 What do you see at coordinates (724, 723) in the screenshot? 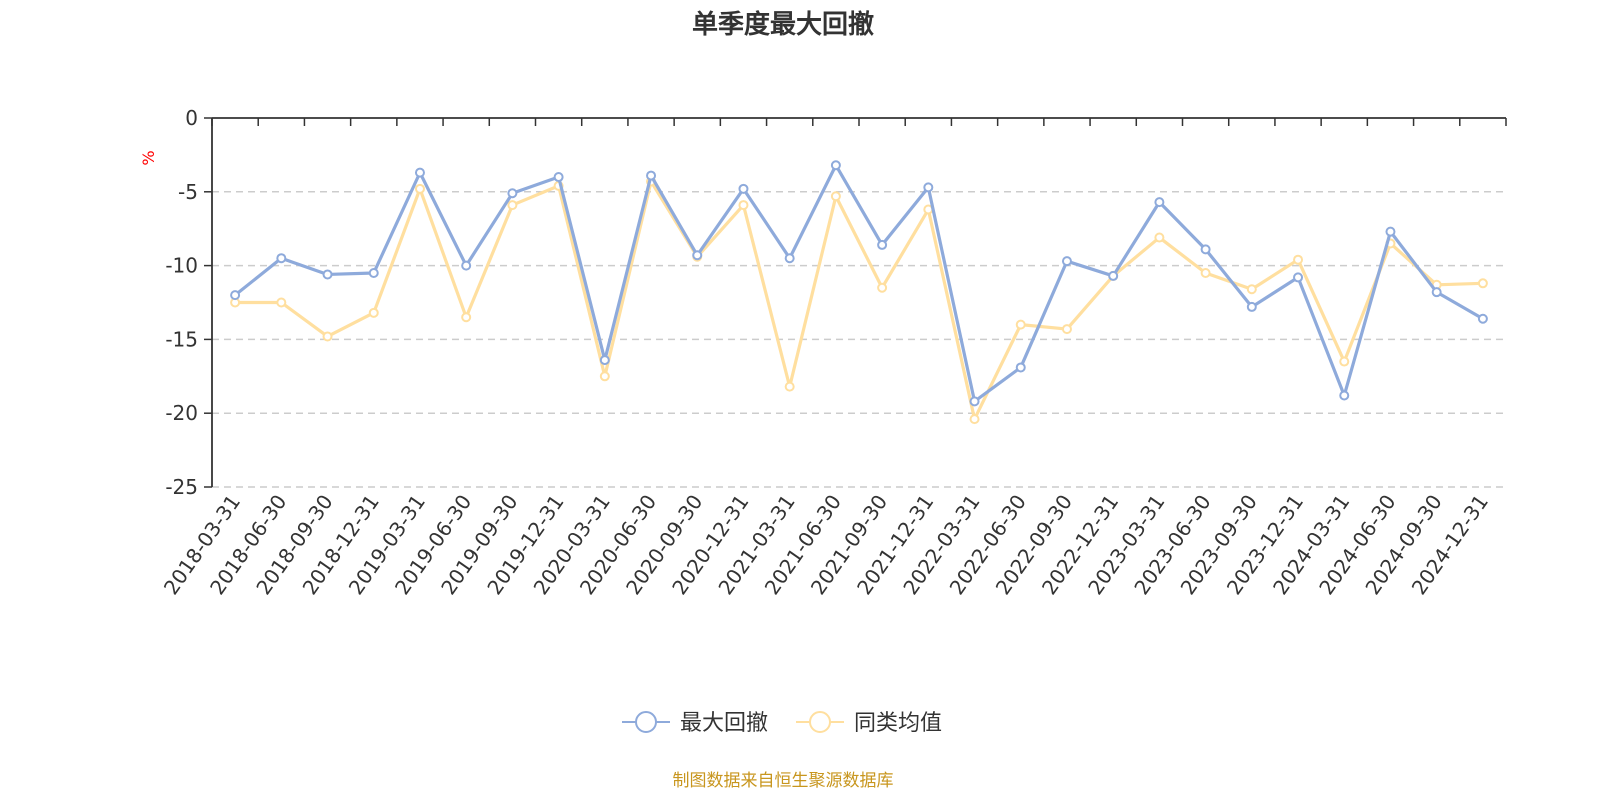
I see `legend-label: 最大回撤` at bounding box center [724, 723].